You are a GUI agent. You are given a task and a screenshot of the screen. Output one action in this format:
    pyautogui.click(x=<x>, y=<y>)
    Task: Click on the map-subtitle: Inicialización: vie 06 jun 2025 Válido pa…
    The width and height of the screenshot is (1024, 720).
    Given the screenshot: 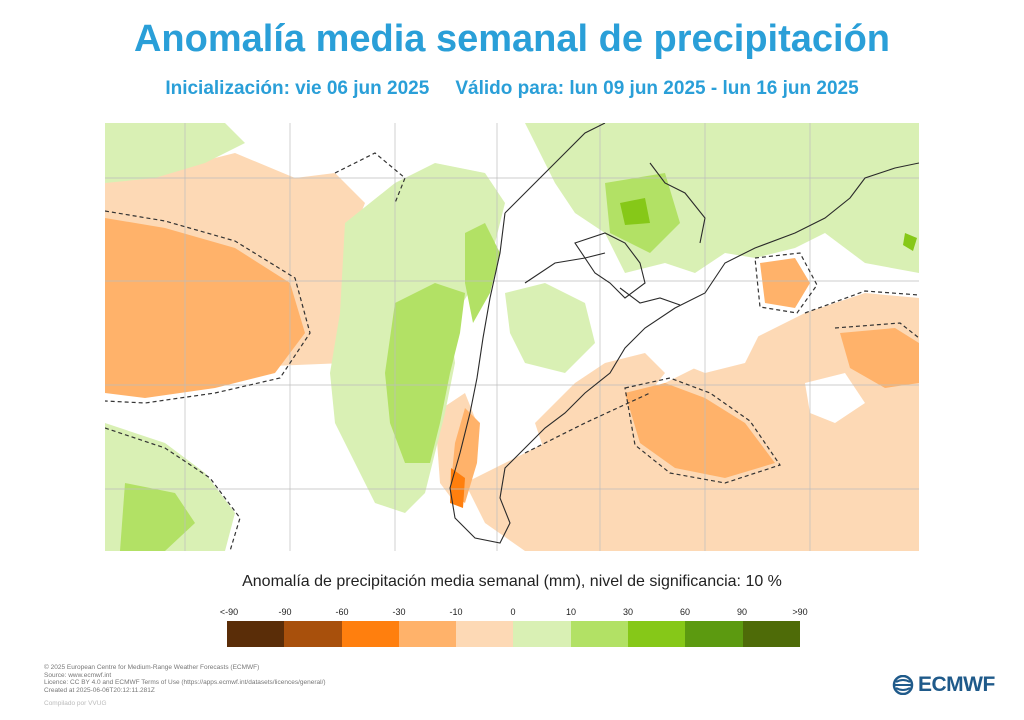 What is the action you would take?
    pyautogui.click(x=512, y=89)
    